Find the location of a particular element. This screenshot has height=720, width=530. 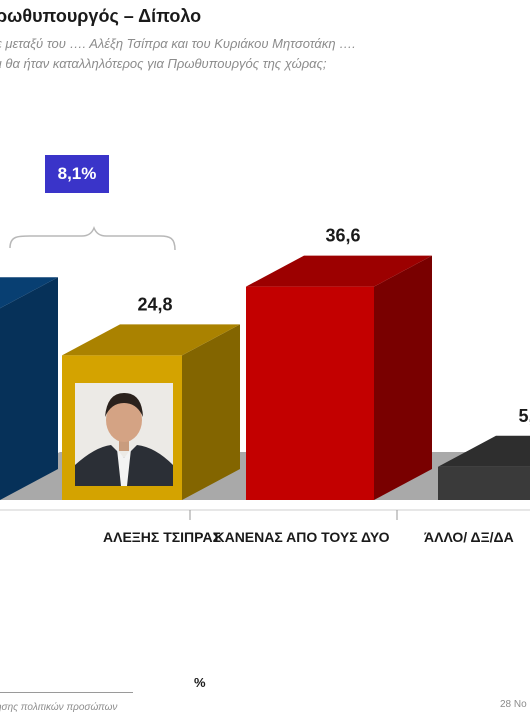

portrait-hair is located at coordinates (124, 405).